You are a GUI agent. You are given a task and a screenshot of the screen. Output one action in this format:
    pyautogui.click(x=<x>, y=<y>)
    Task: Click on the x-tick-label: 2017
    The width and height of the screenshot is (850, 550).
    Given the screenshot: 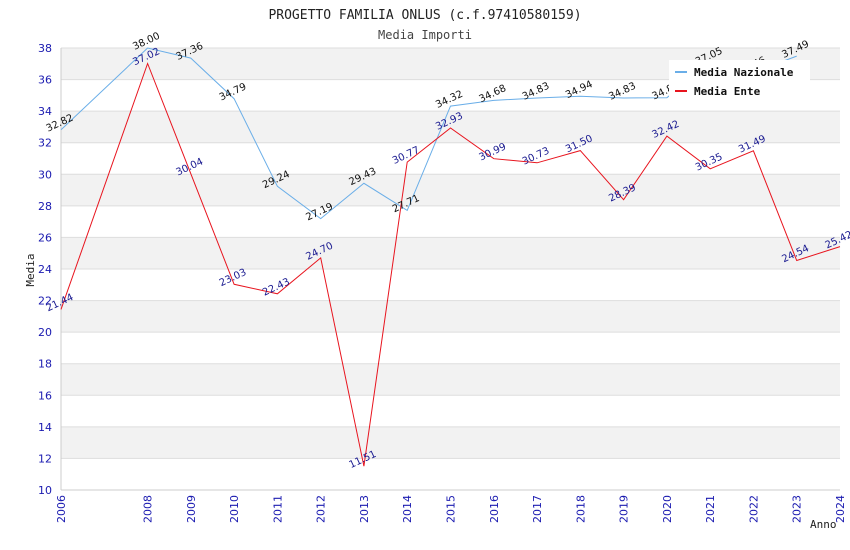 What is the action you would take?
    pyautogui.click(x=537, y=509)
    